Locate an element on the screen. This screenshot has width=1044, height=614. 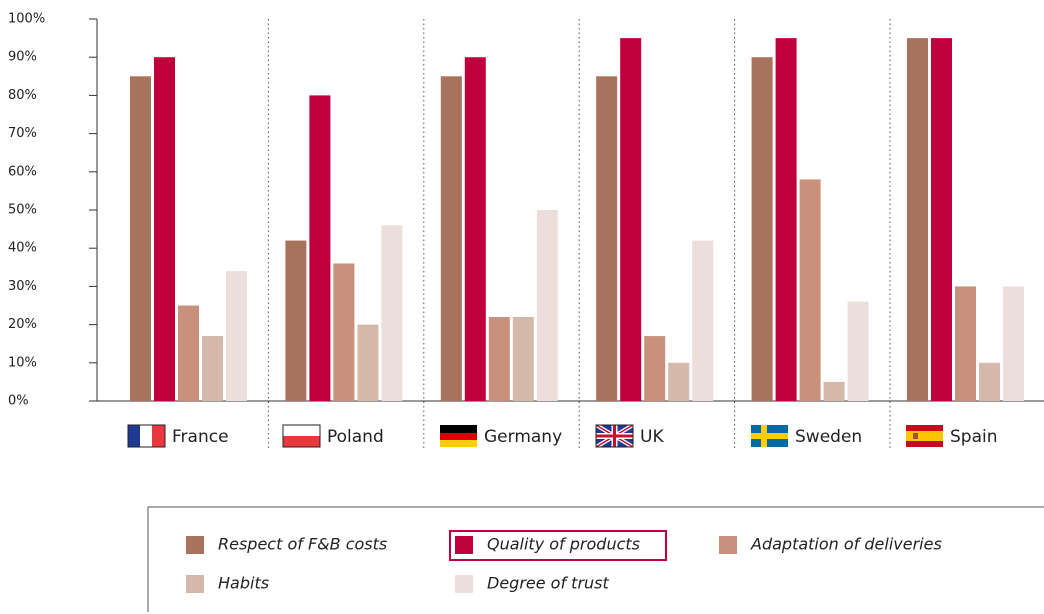
y-tick-label: 10% is located at coordinates (22, 362).